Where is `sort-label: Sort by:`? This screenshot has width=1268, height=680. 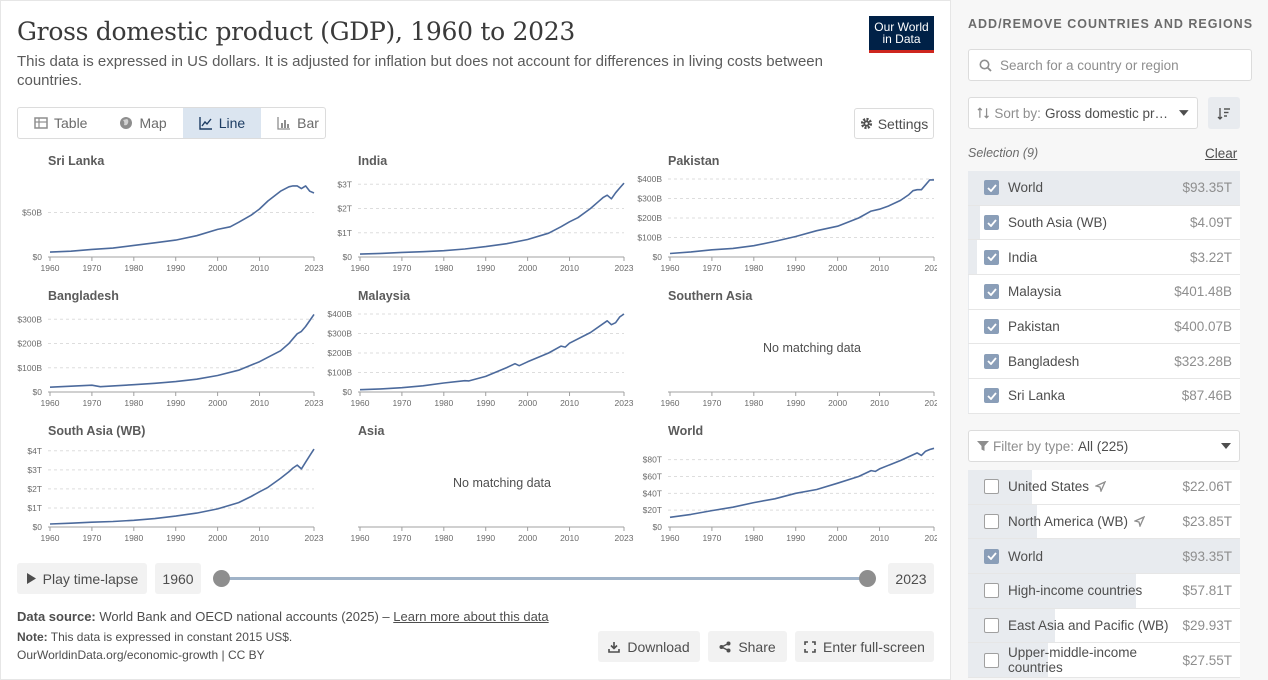
sort-label: Sort by: is located at coordinates (1017, 113).